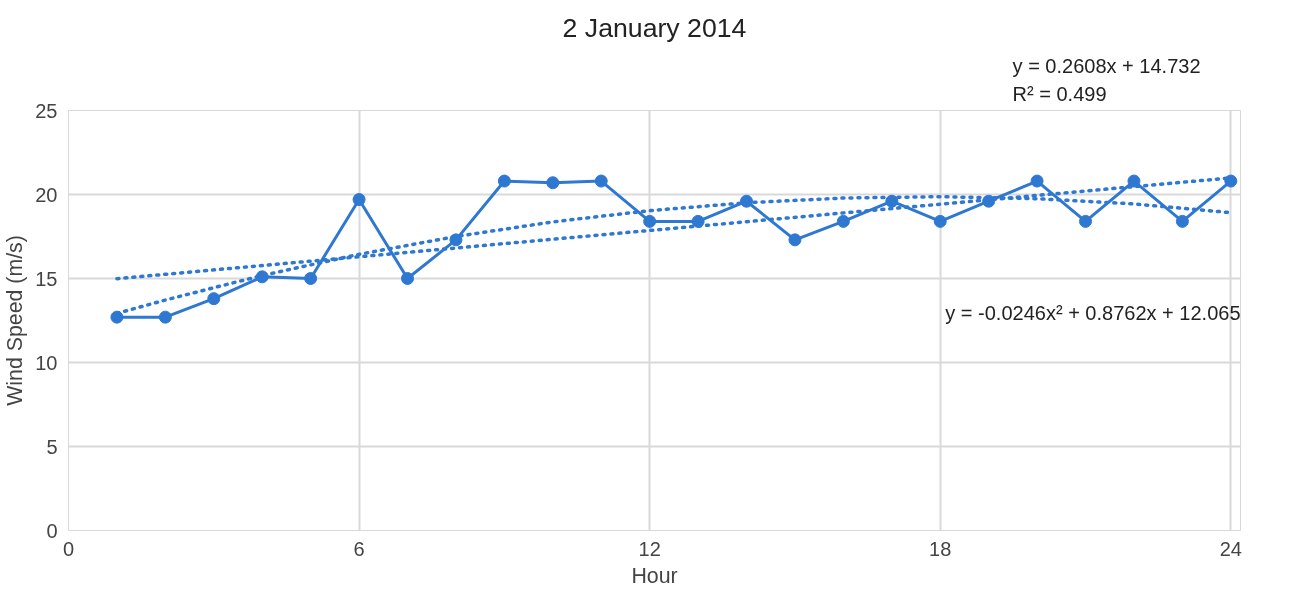  I want to click on x-axis-title: Hour, so click(654, 575).